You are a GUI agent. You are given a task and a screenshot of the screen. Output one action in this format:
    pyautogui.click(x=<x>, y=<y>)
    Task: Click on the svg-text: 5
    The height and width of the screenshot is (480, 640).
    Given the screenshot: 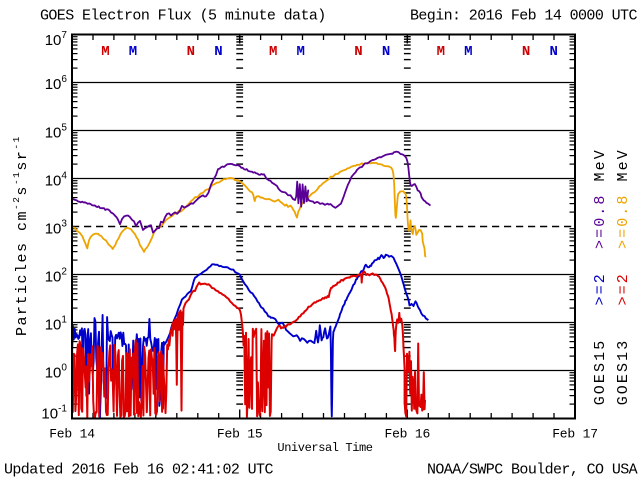 What is the action you would take?
    pyautogui.click(x=64, y=128)
    